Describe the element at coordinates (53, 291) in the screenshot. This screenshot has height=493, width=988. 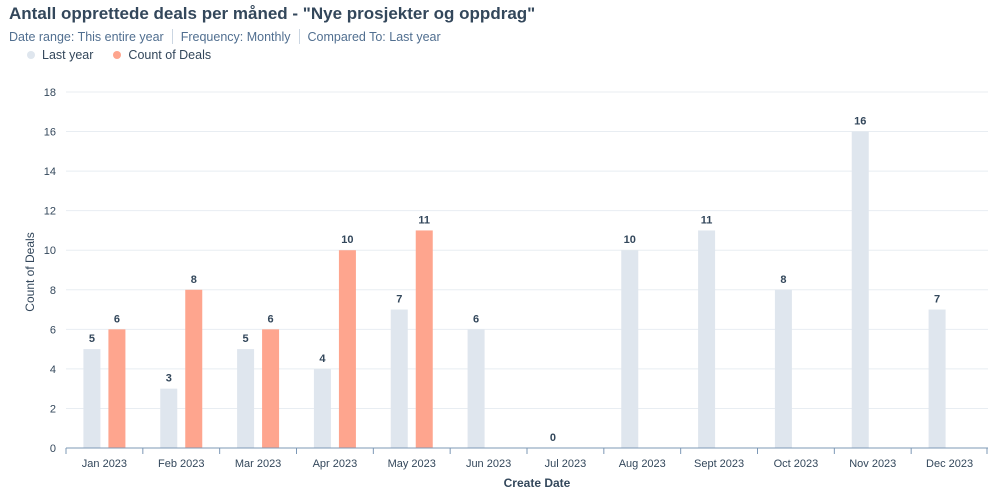
I see `y-tick-label: 8` at that location.